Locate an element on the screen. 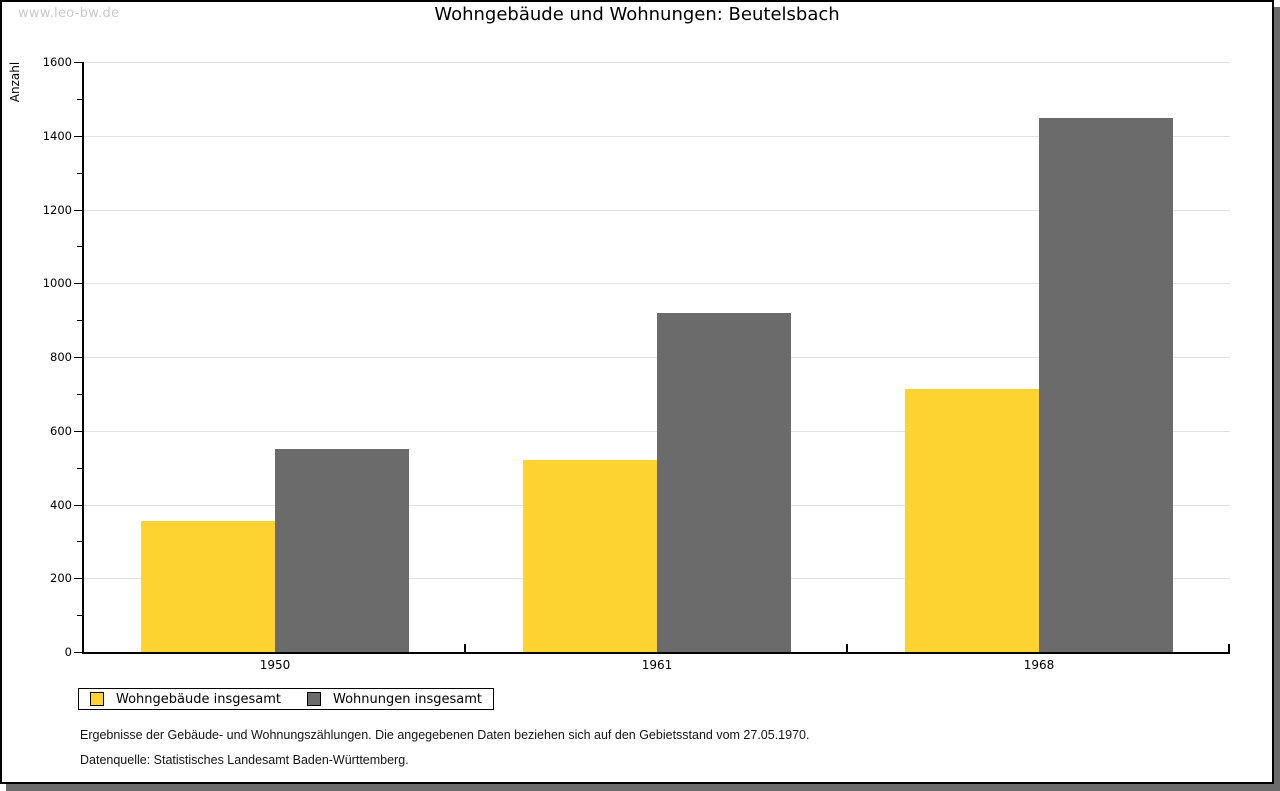 The width and height of the screenshot is (1280, 791). legend-label: Wohnungen insgesamt is located at coordinates (407, 699).